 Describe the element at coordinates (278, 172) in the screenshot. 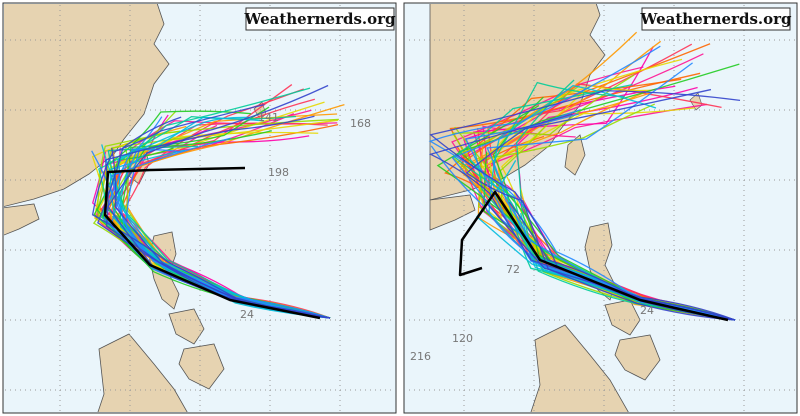

I see `forecast-hour-label: 198` at that location.